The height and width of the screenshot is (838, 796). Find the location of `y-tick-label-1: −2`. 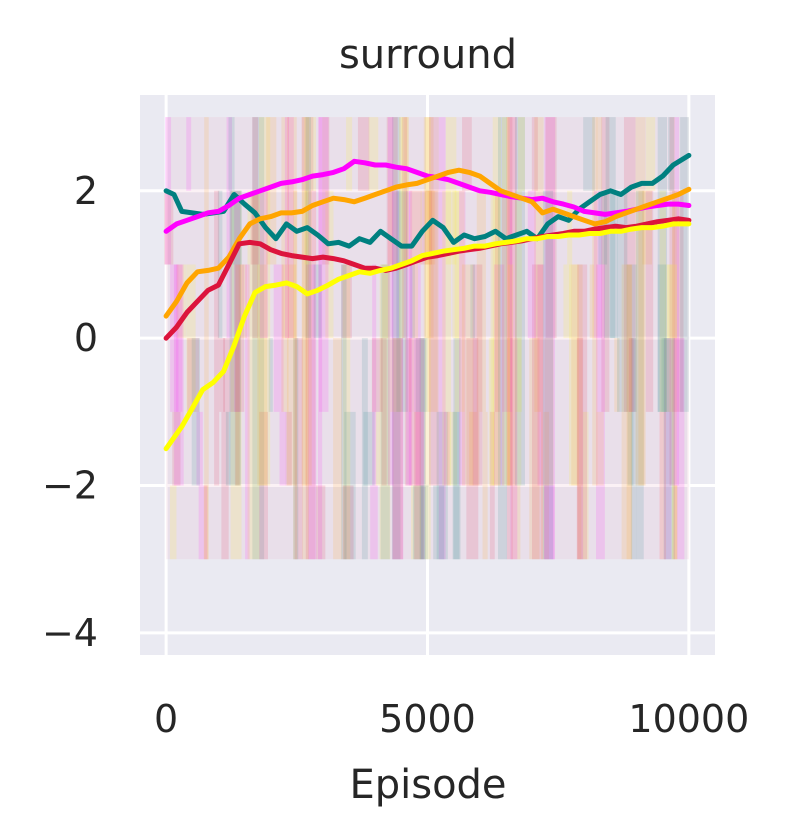

y-tick-label-1: −2 is located at coordinates (70, 486).